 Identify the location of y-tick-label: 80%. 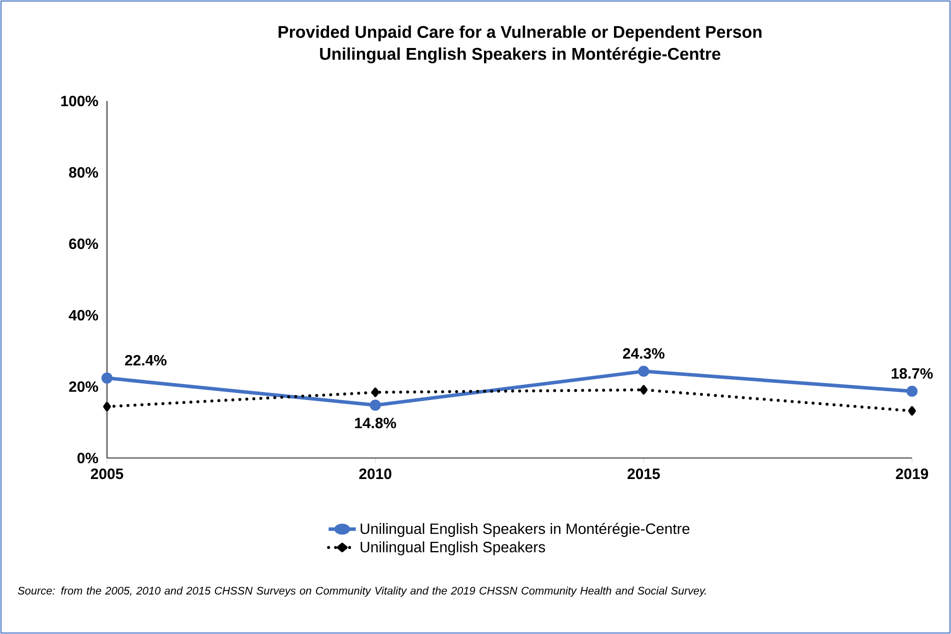
(83, 172).